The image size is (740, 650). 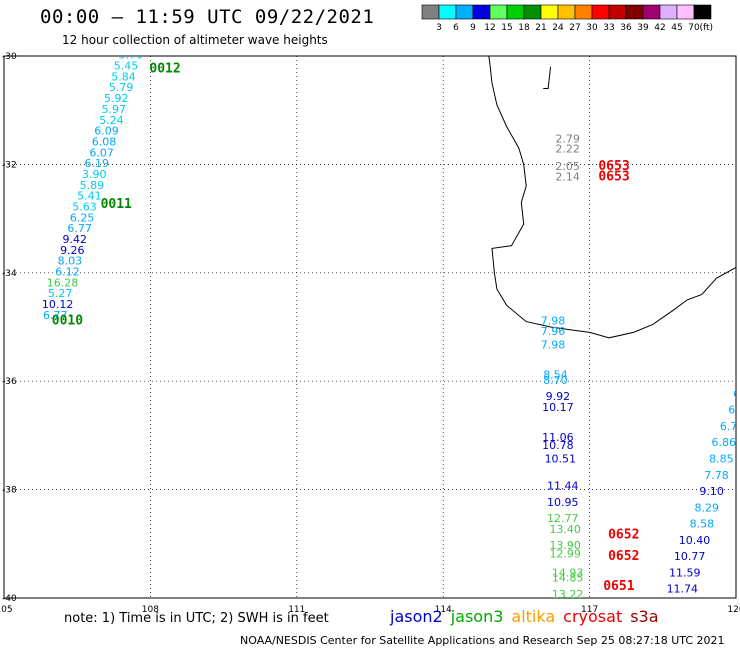 I want to click on lon-tick-label: 114, so click(x=443, y=610).